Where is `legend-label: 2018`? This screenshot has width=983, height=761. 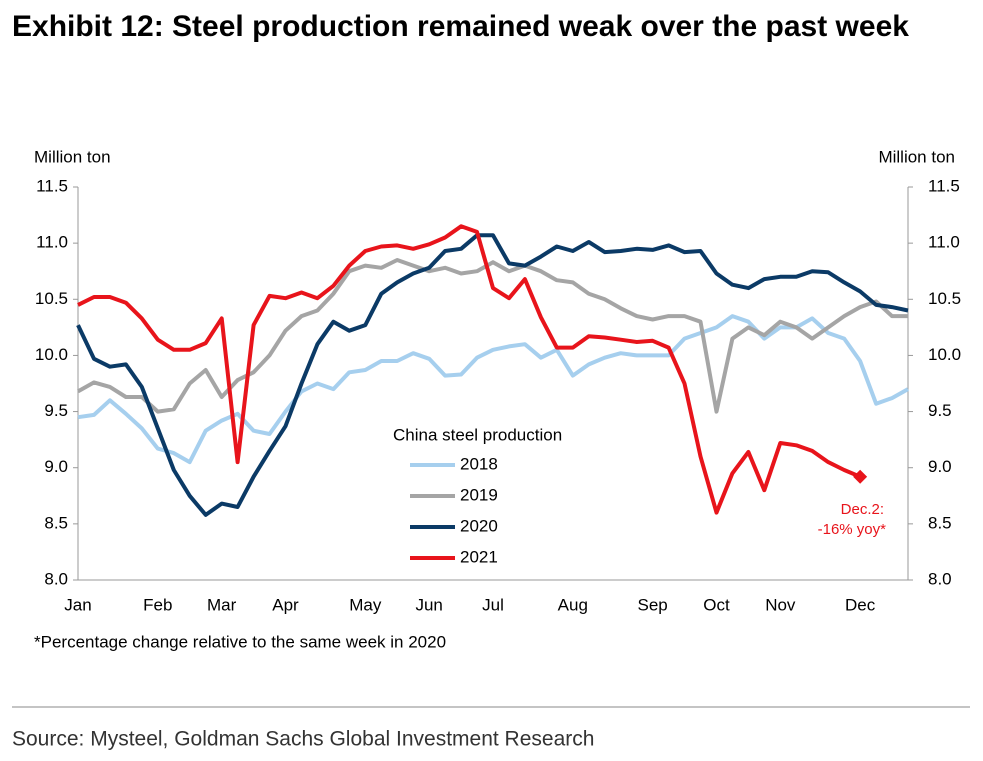 legend-label: 2018 is located at coordinates (479, 463).